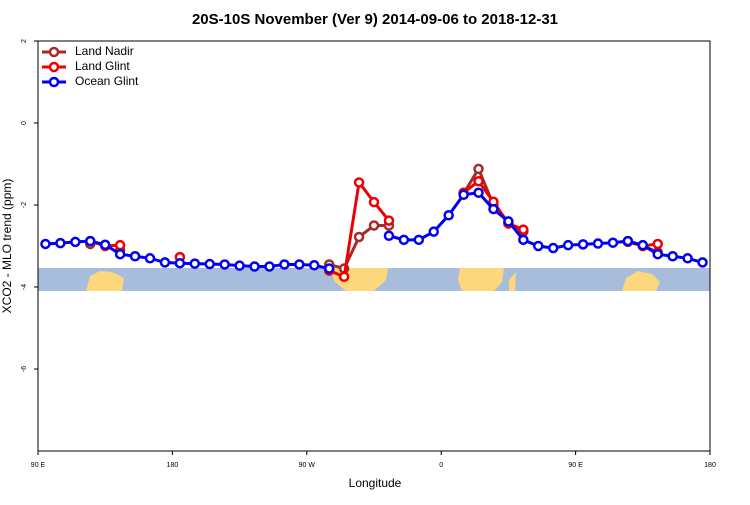 Image resolution: width=750 pixels, height=505 pixels. Describe the element at coordinates (7, 246) in the screenshot. I see `y-axis-label: XCO2 - MLO trend (ppm)` at that location.